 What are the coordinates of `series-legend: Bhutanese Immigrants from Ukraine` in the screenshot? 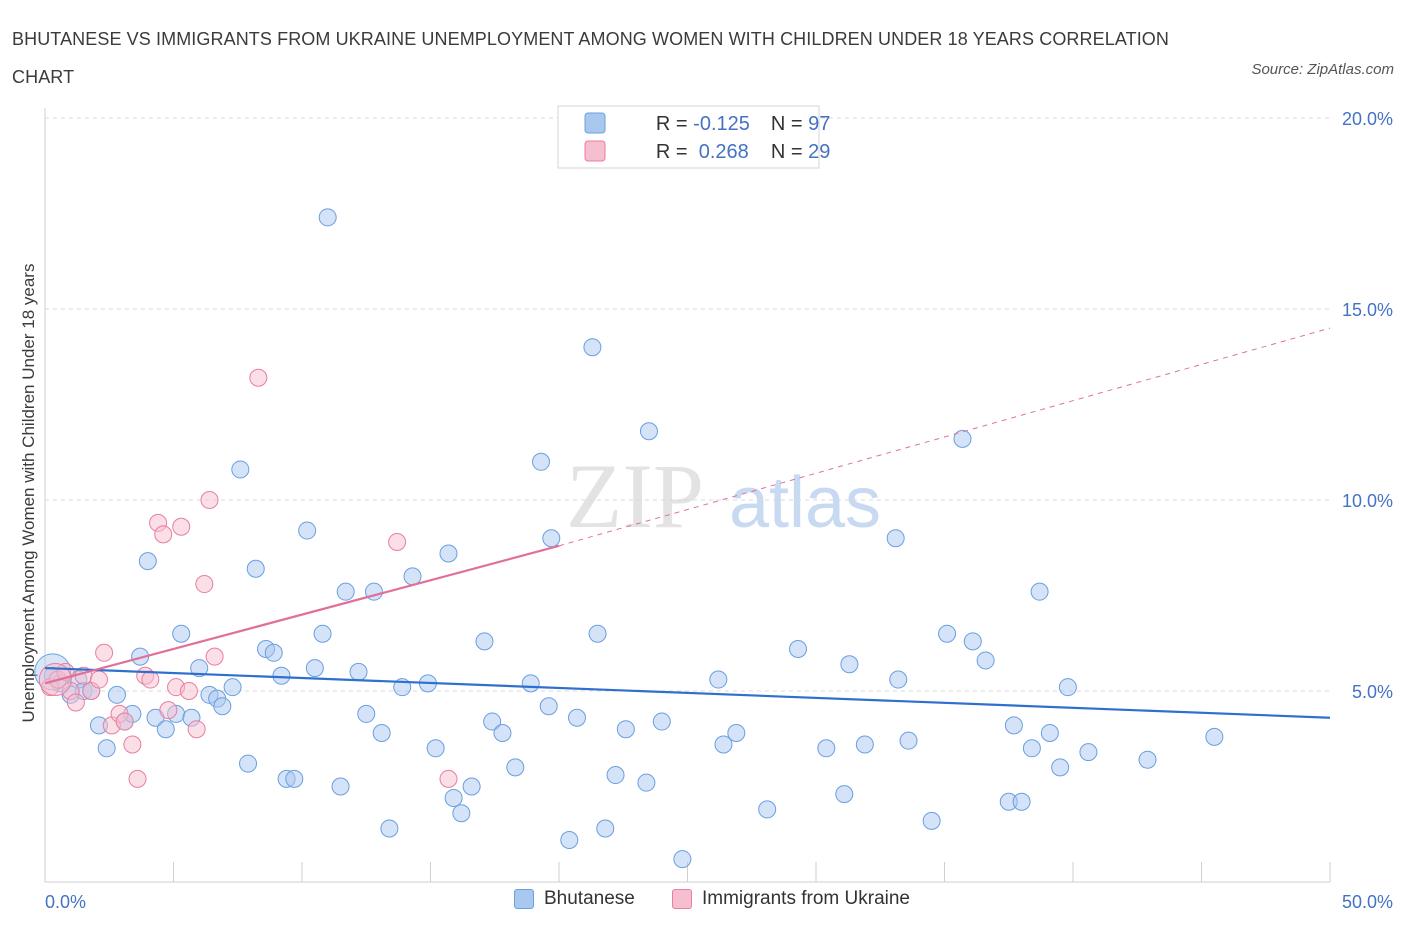 It's located at (703, 903).